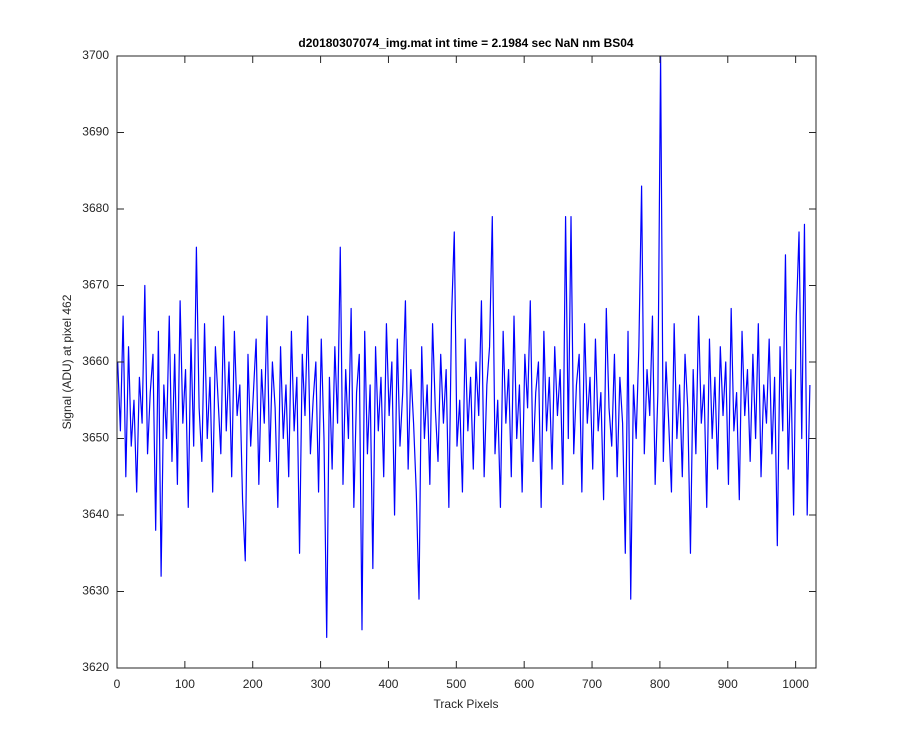  I want to click on x-tick-label: 300, so click(321, 684).